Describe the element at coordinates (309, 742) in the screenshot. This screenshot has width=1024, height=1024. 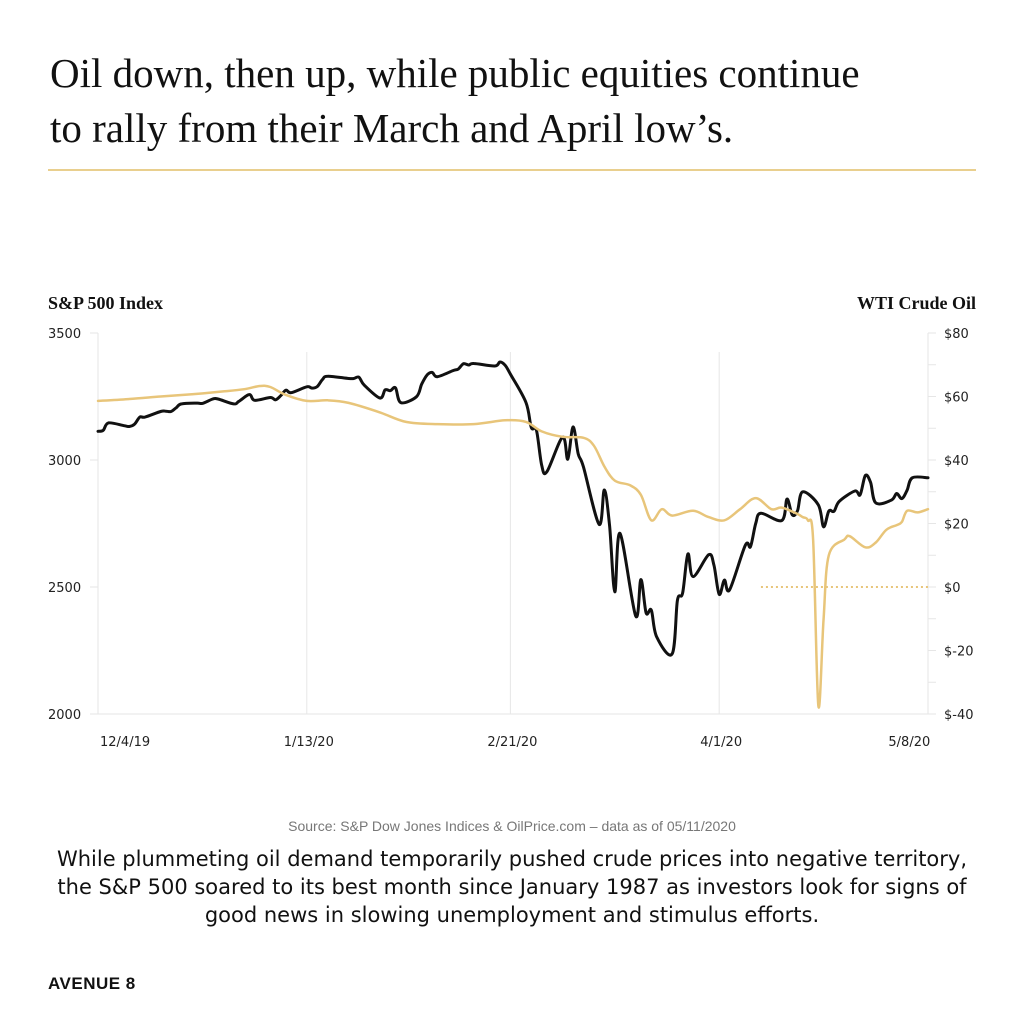
I see `x-tick-label: 1/13/20` at that location.